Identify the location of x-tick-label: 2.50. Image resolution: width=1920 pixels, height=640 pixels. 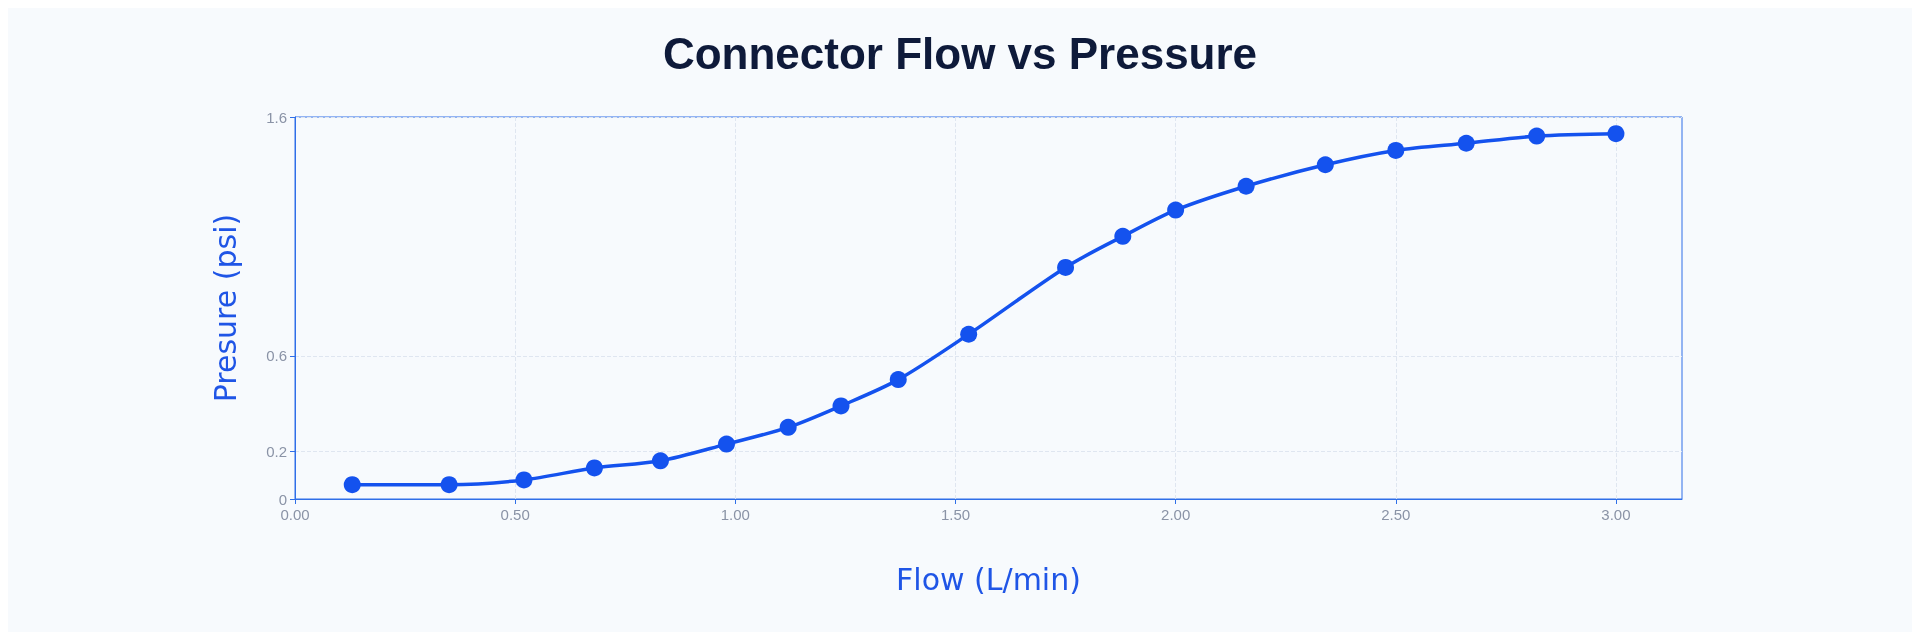
(1396, 514).